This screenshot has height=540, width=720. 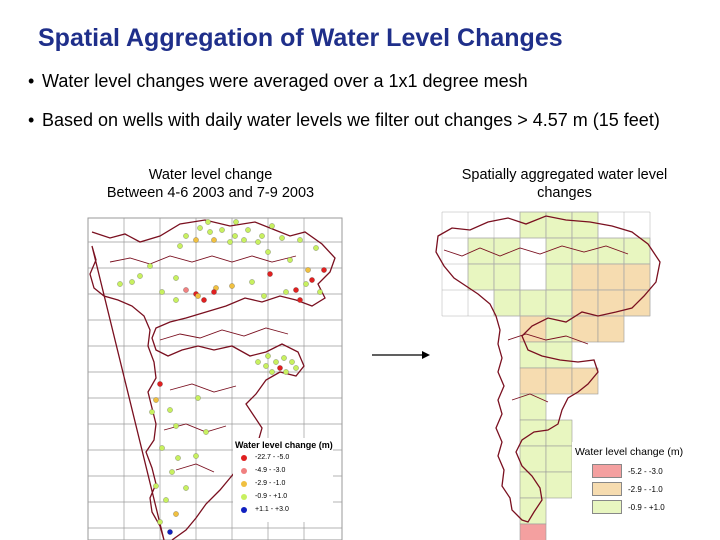 I want to click on right-legend-title: Water level change (m), so click(x=629, y=452).